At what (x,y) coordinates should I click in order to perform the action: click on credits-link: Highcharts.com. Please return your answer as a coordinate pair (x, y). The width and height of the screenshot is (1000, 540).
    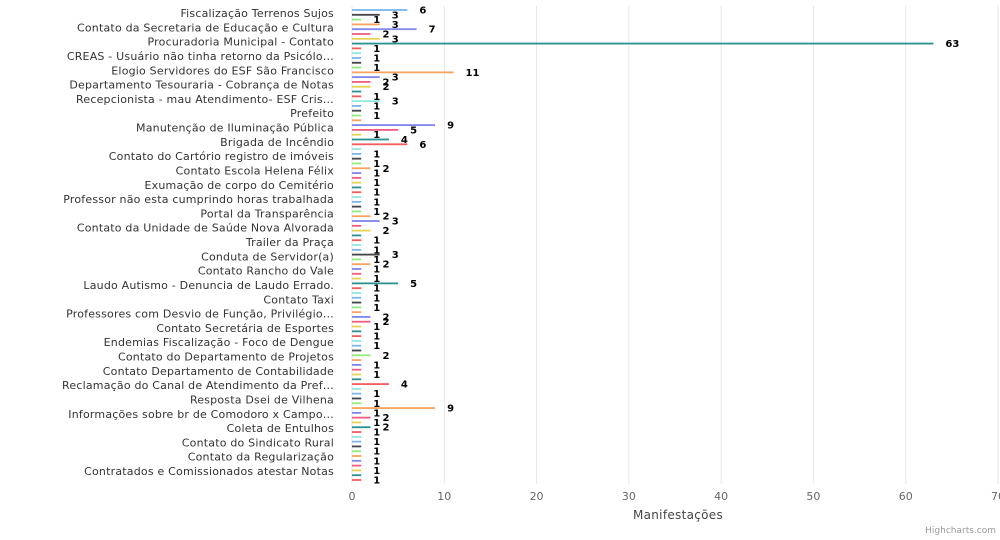
    Looking at the image, I should click on (960, 531).